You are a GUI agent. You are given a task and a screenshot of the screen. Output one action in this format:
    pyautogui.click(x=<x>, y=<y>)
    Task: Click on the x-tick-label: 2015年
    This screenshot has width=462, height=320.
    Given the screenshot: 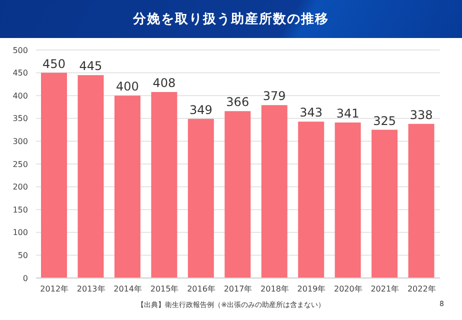 What is the action you would take?
    pyautogui.click(x=164, y=289)
    